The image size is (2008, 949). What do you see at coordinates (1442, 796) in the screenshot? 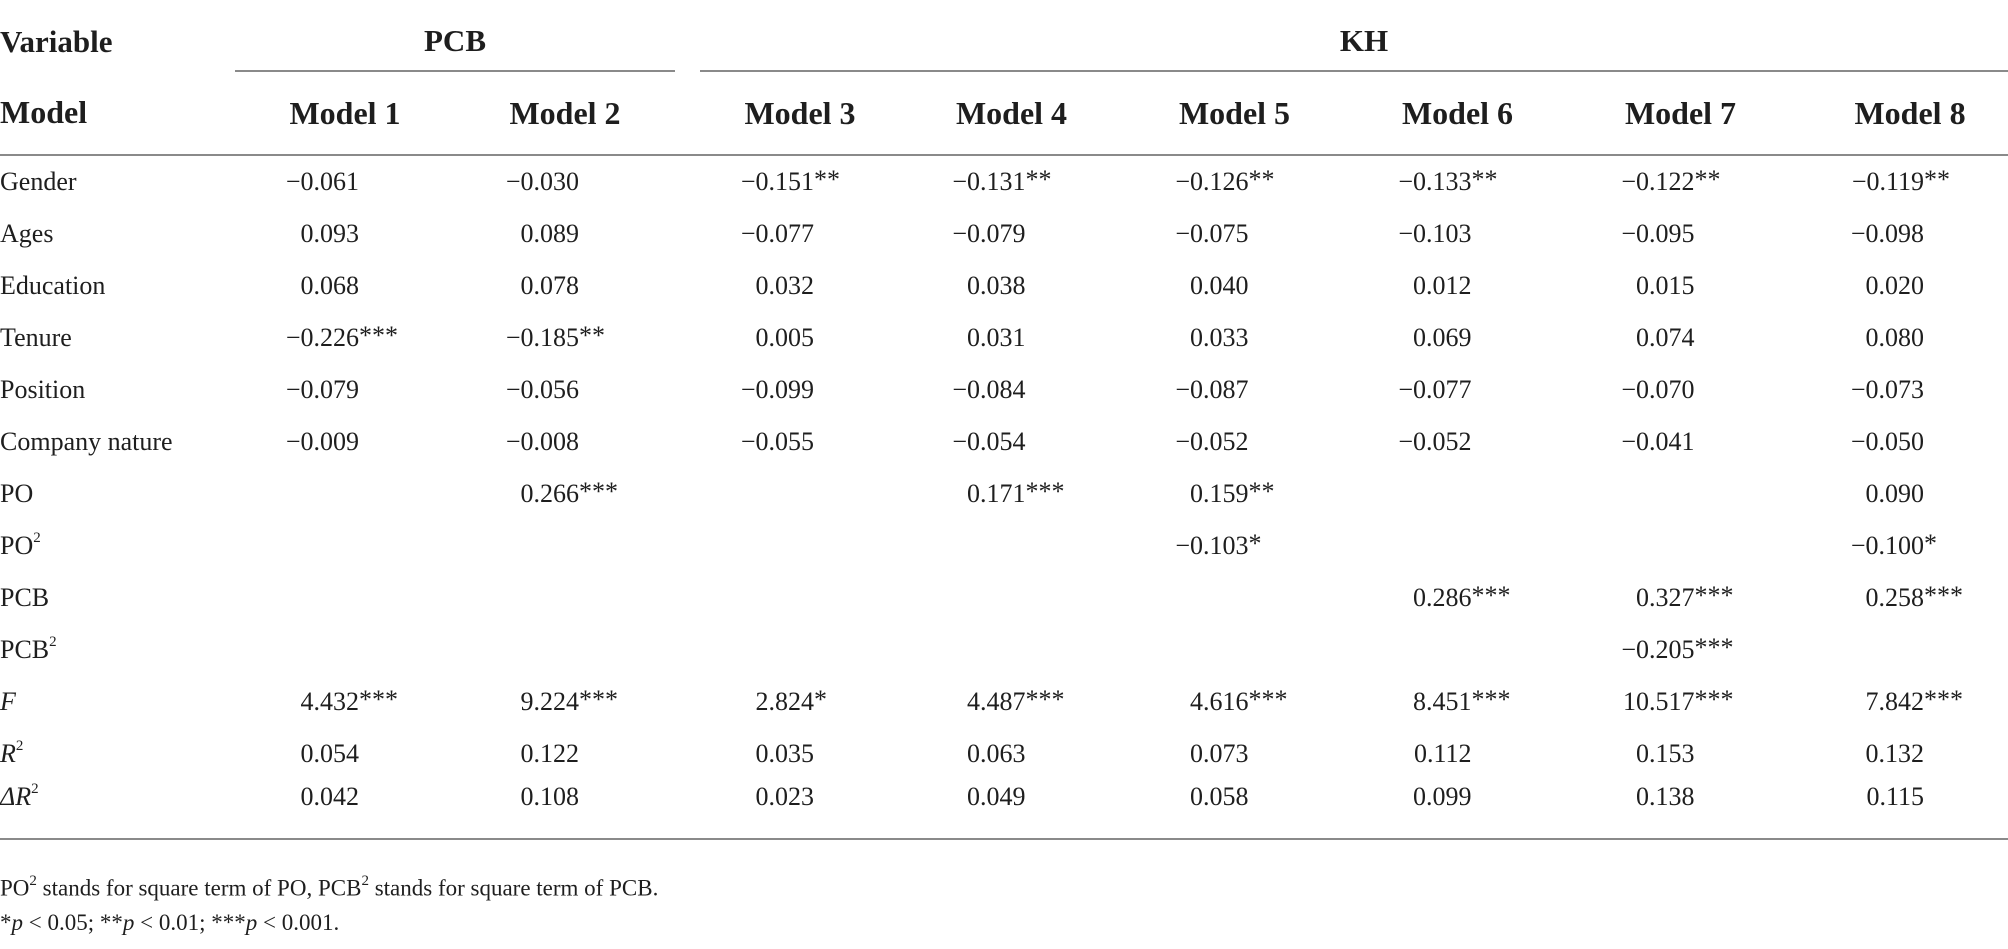
I see `cell-value: 0.099` at bounding box center [1442, 796].